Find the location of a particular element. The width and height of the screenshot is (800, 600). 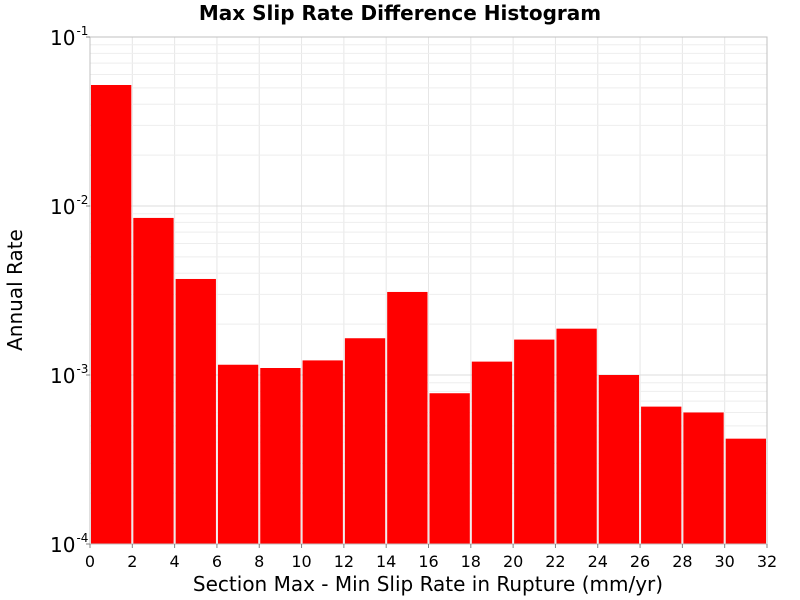

x-tick-label: 16 is located at coordinates (428, 561).